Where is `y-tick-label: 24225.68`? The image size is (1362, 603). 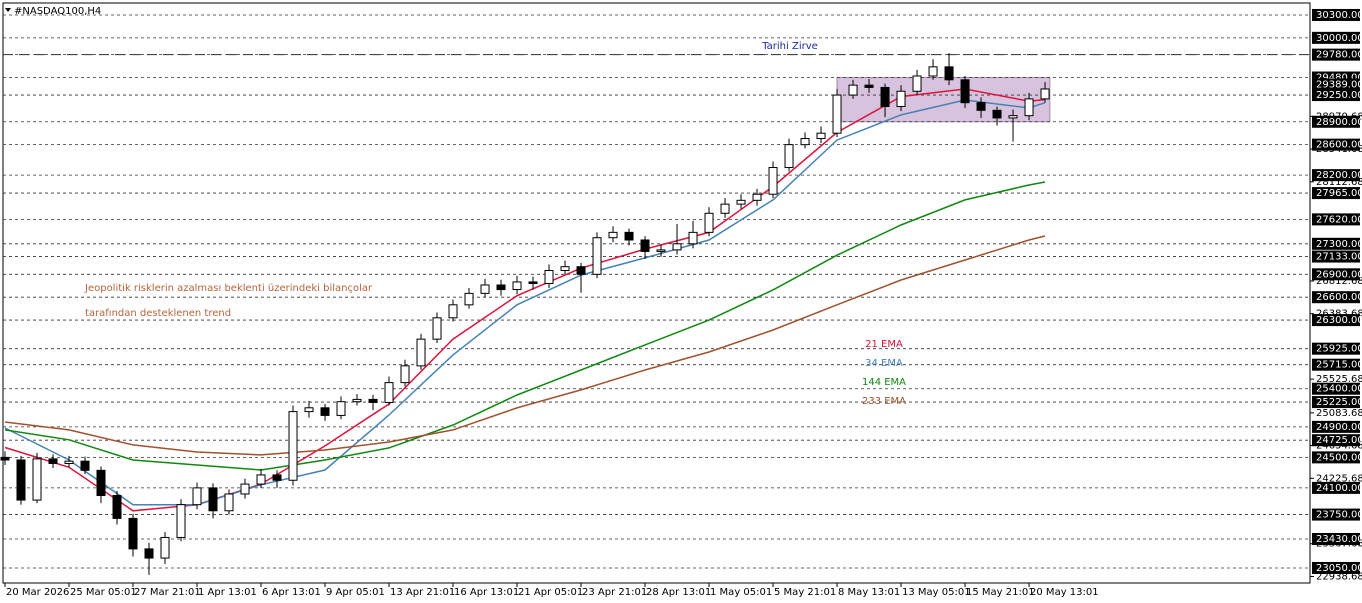 y-tick-label: 24225.68 is located at coordinates (1339, 478).